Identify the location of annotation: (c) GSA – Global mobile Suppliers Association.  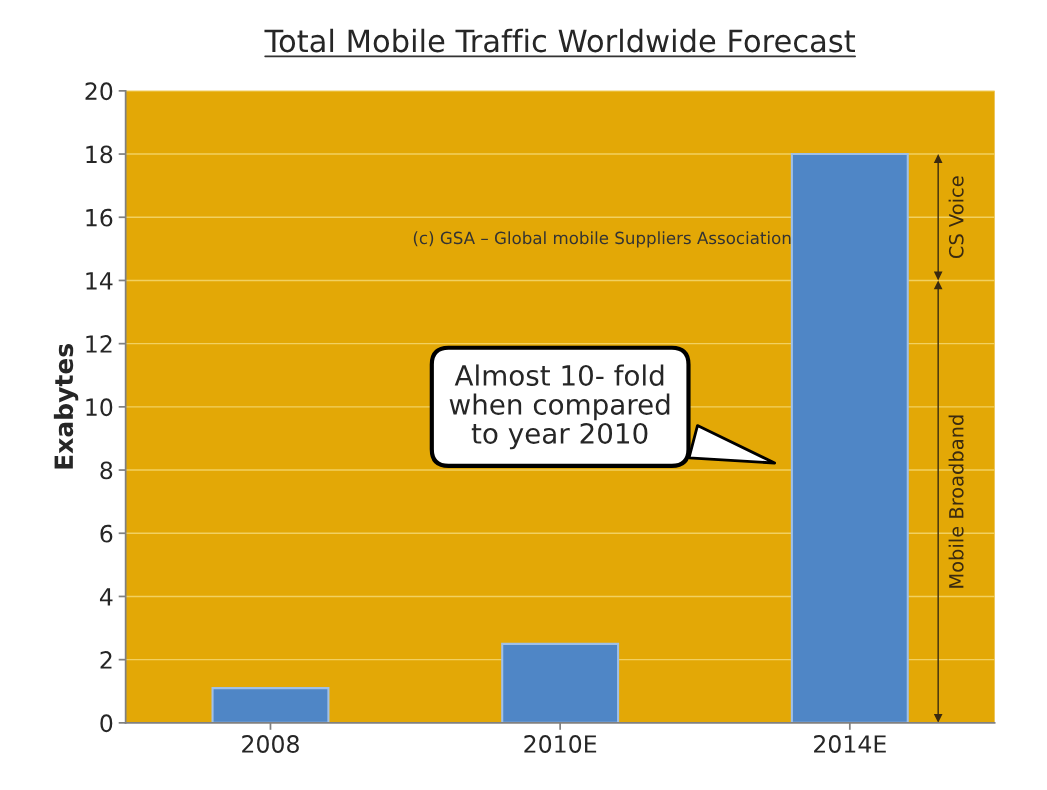
(602, 239).